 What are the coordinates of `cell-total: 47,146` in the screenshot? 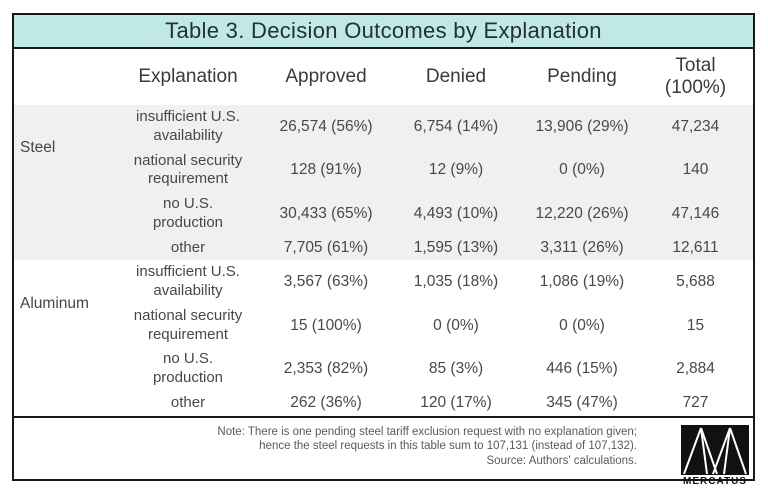 It's located at (695, 213).